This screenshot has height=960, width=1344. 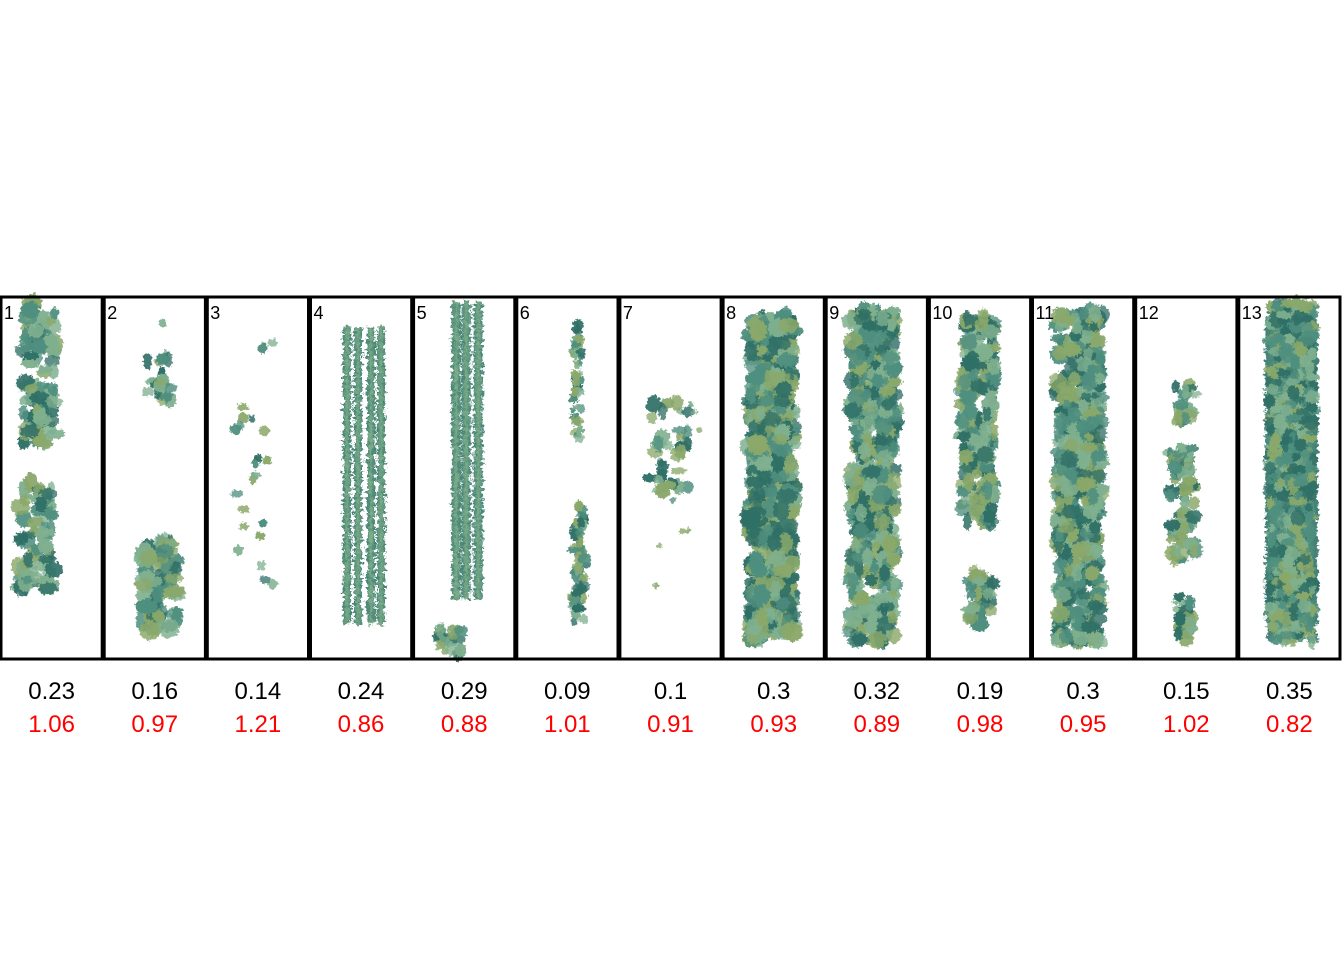 What do you see at coordinates (1186, 691) in the screenshot?
I see `value-a-label: 0.15` at bounding box center [1186, 691].